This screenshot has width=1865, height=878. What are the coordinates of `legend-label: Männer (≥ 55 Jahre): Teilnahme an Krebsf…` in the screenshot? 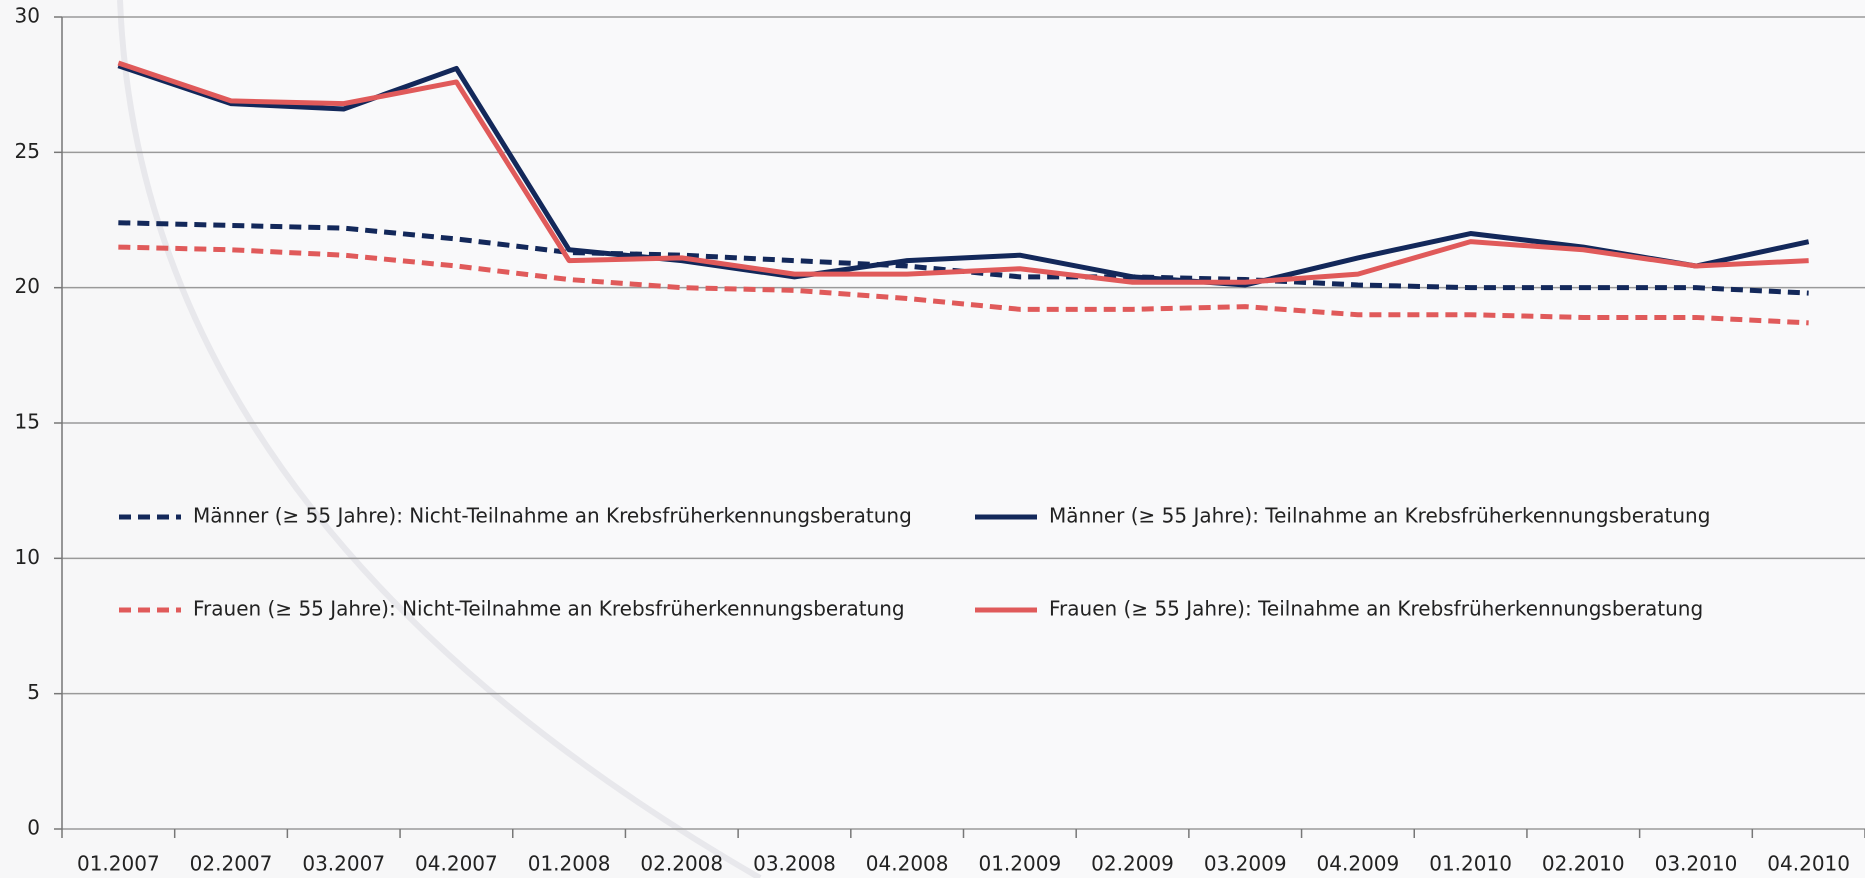 It's located at (1379, 516).